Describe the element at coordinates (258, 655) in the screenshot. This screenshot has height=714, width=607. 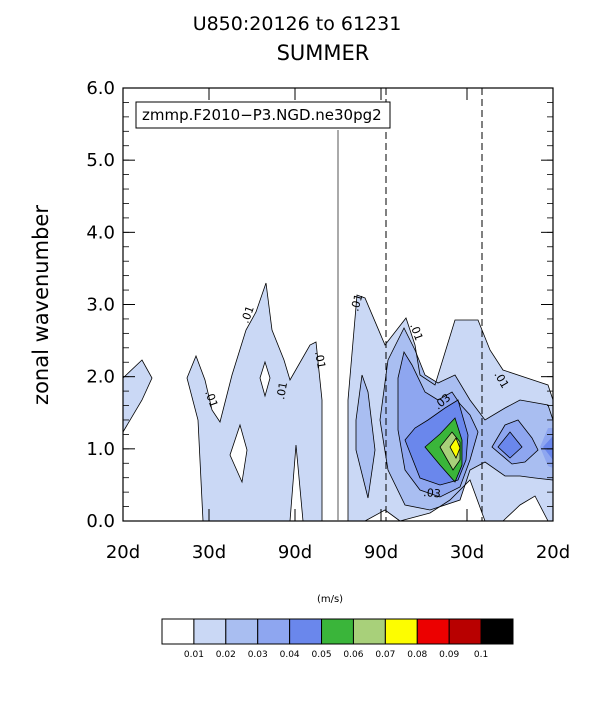
I see `colorbar-level-label: 0.03` at that location.